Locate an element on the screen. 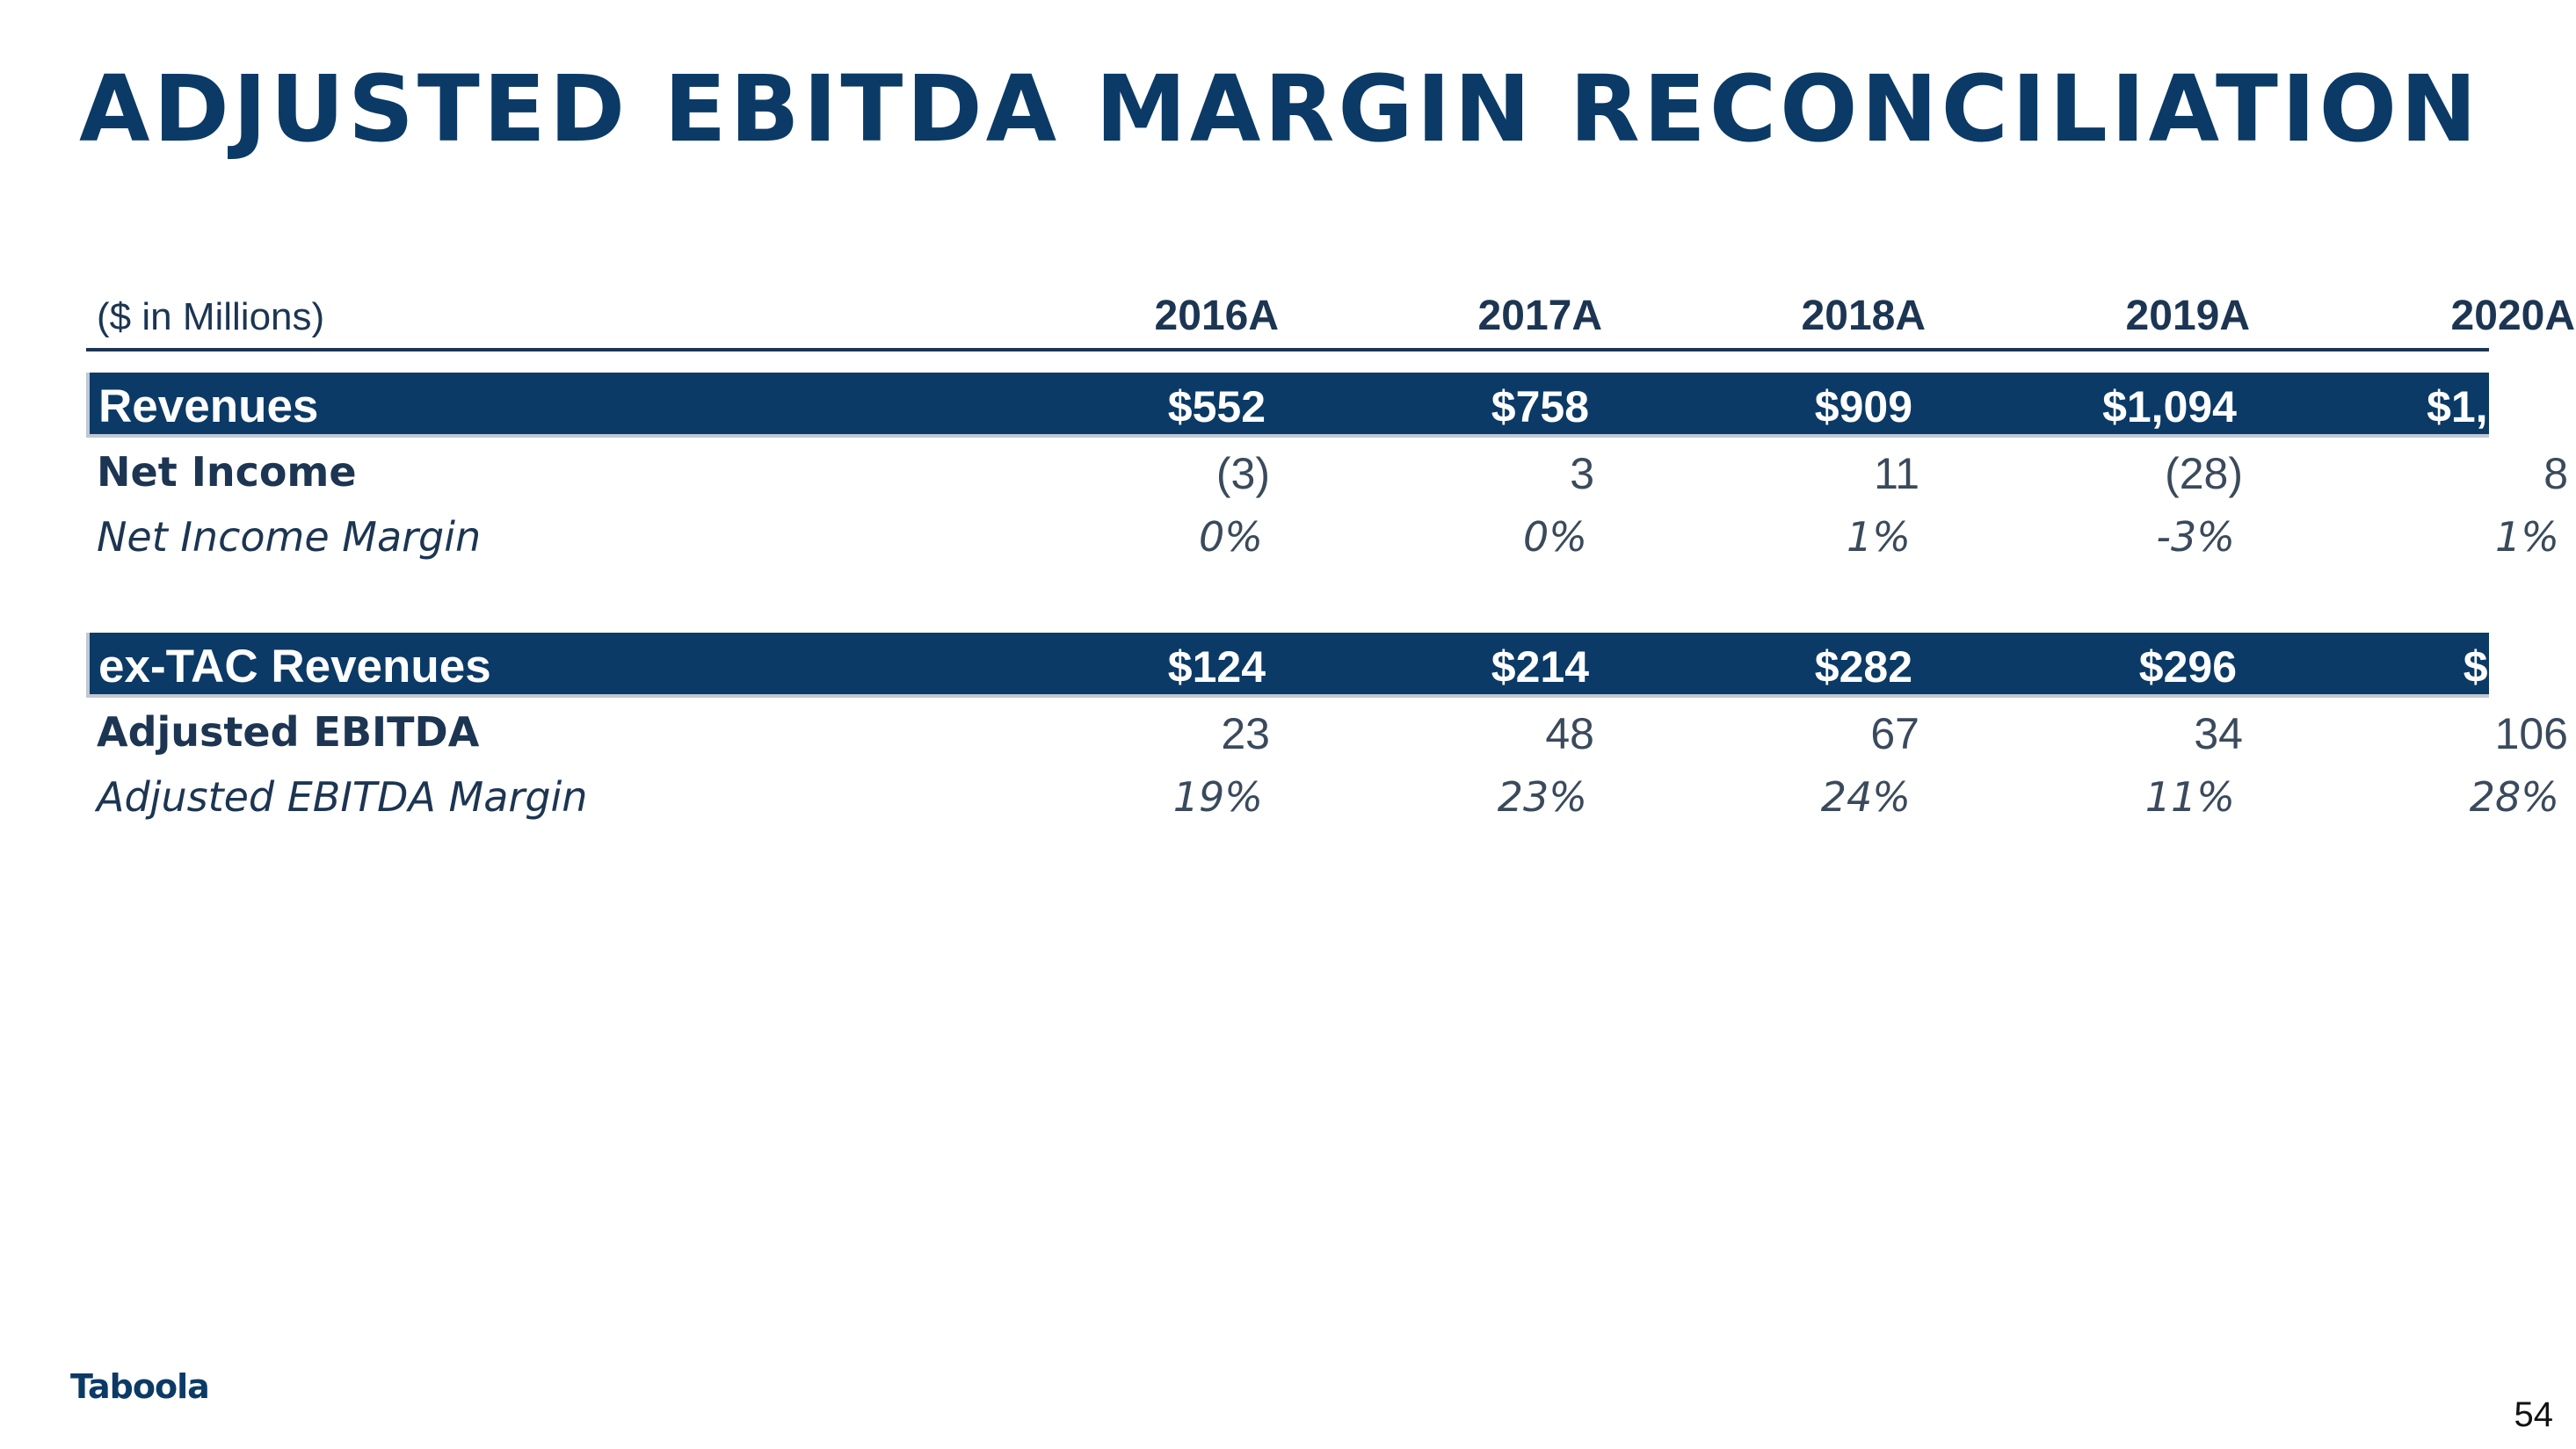  row-value: 67 is located at coordinates (1894, 733).